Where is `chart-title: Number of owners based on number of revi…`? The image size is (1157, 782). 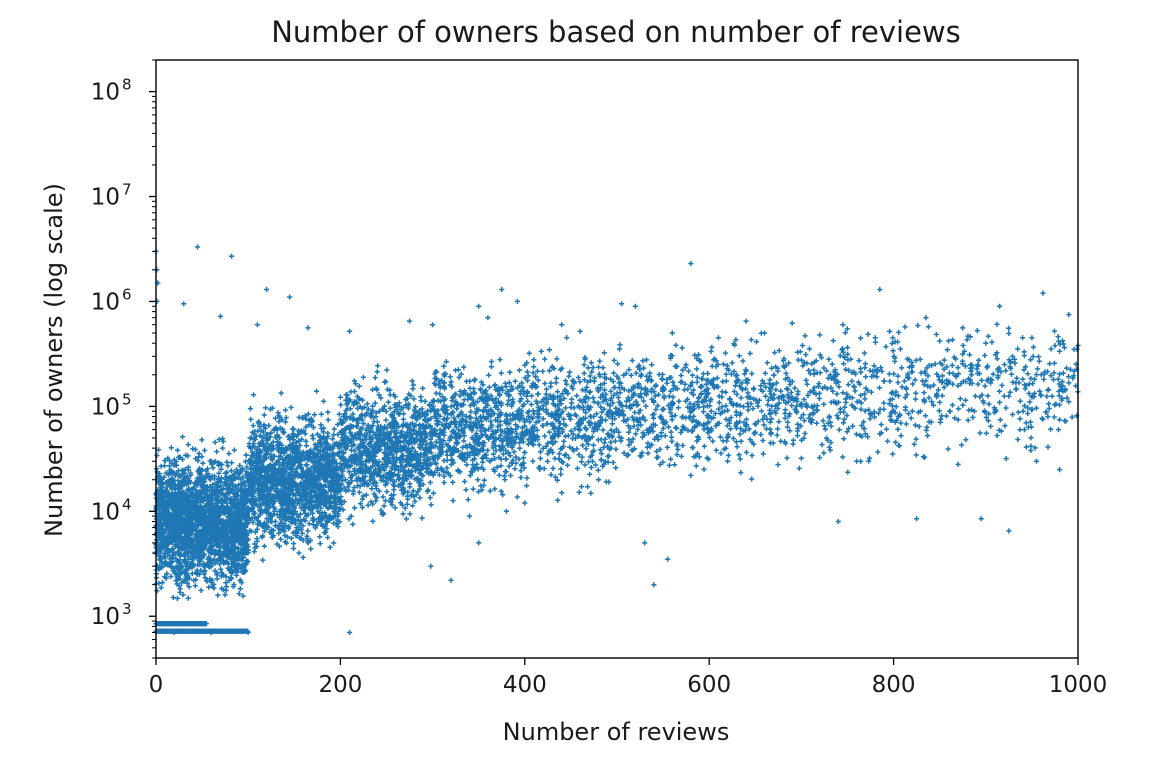
chart-title: Number of owners based on number of revi… is located at coordinates (616, 32).